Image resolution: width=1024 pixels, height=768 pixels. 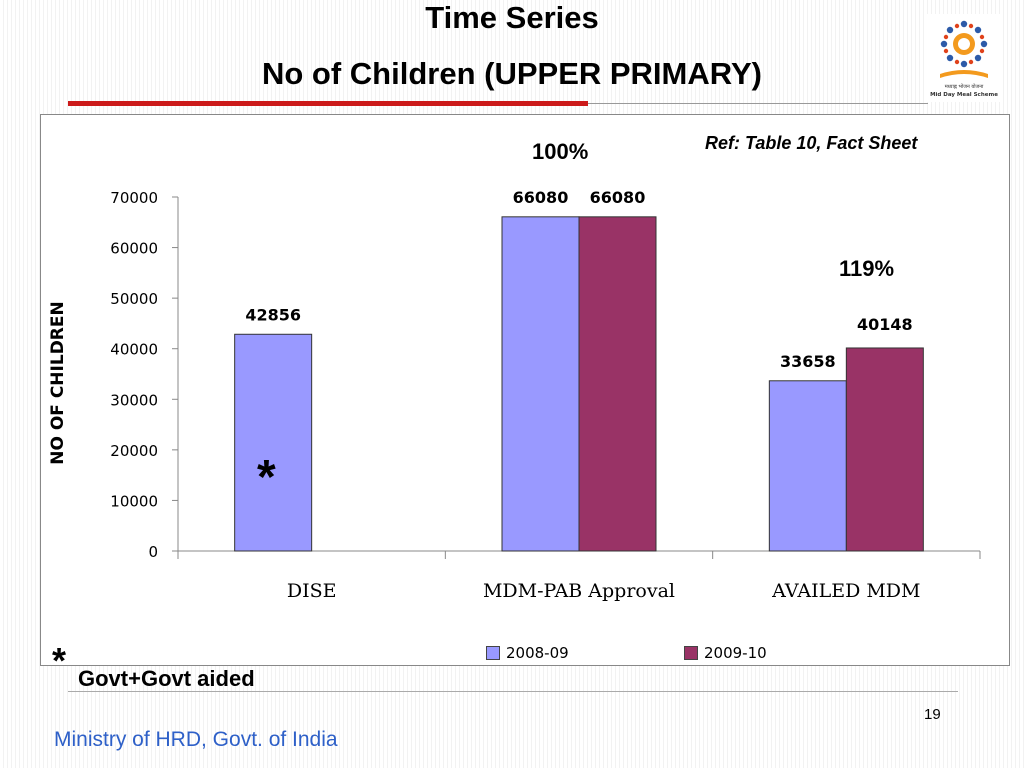 I want to click on bar-2009-10-mdm-pab-approval, so click(x=617, y=384).